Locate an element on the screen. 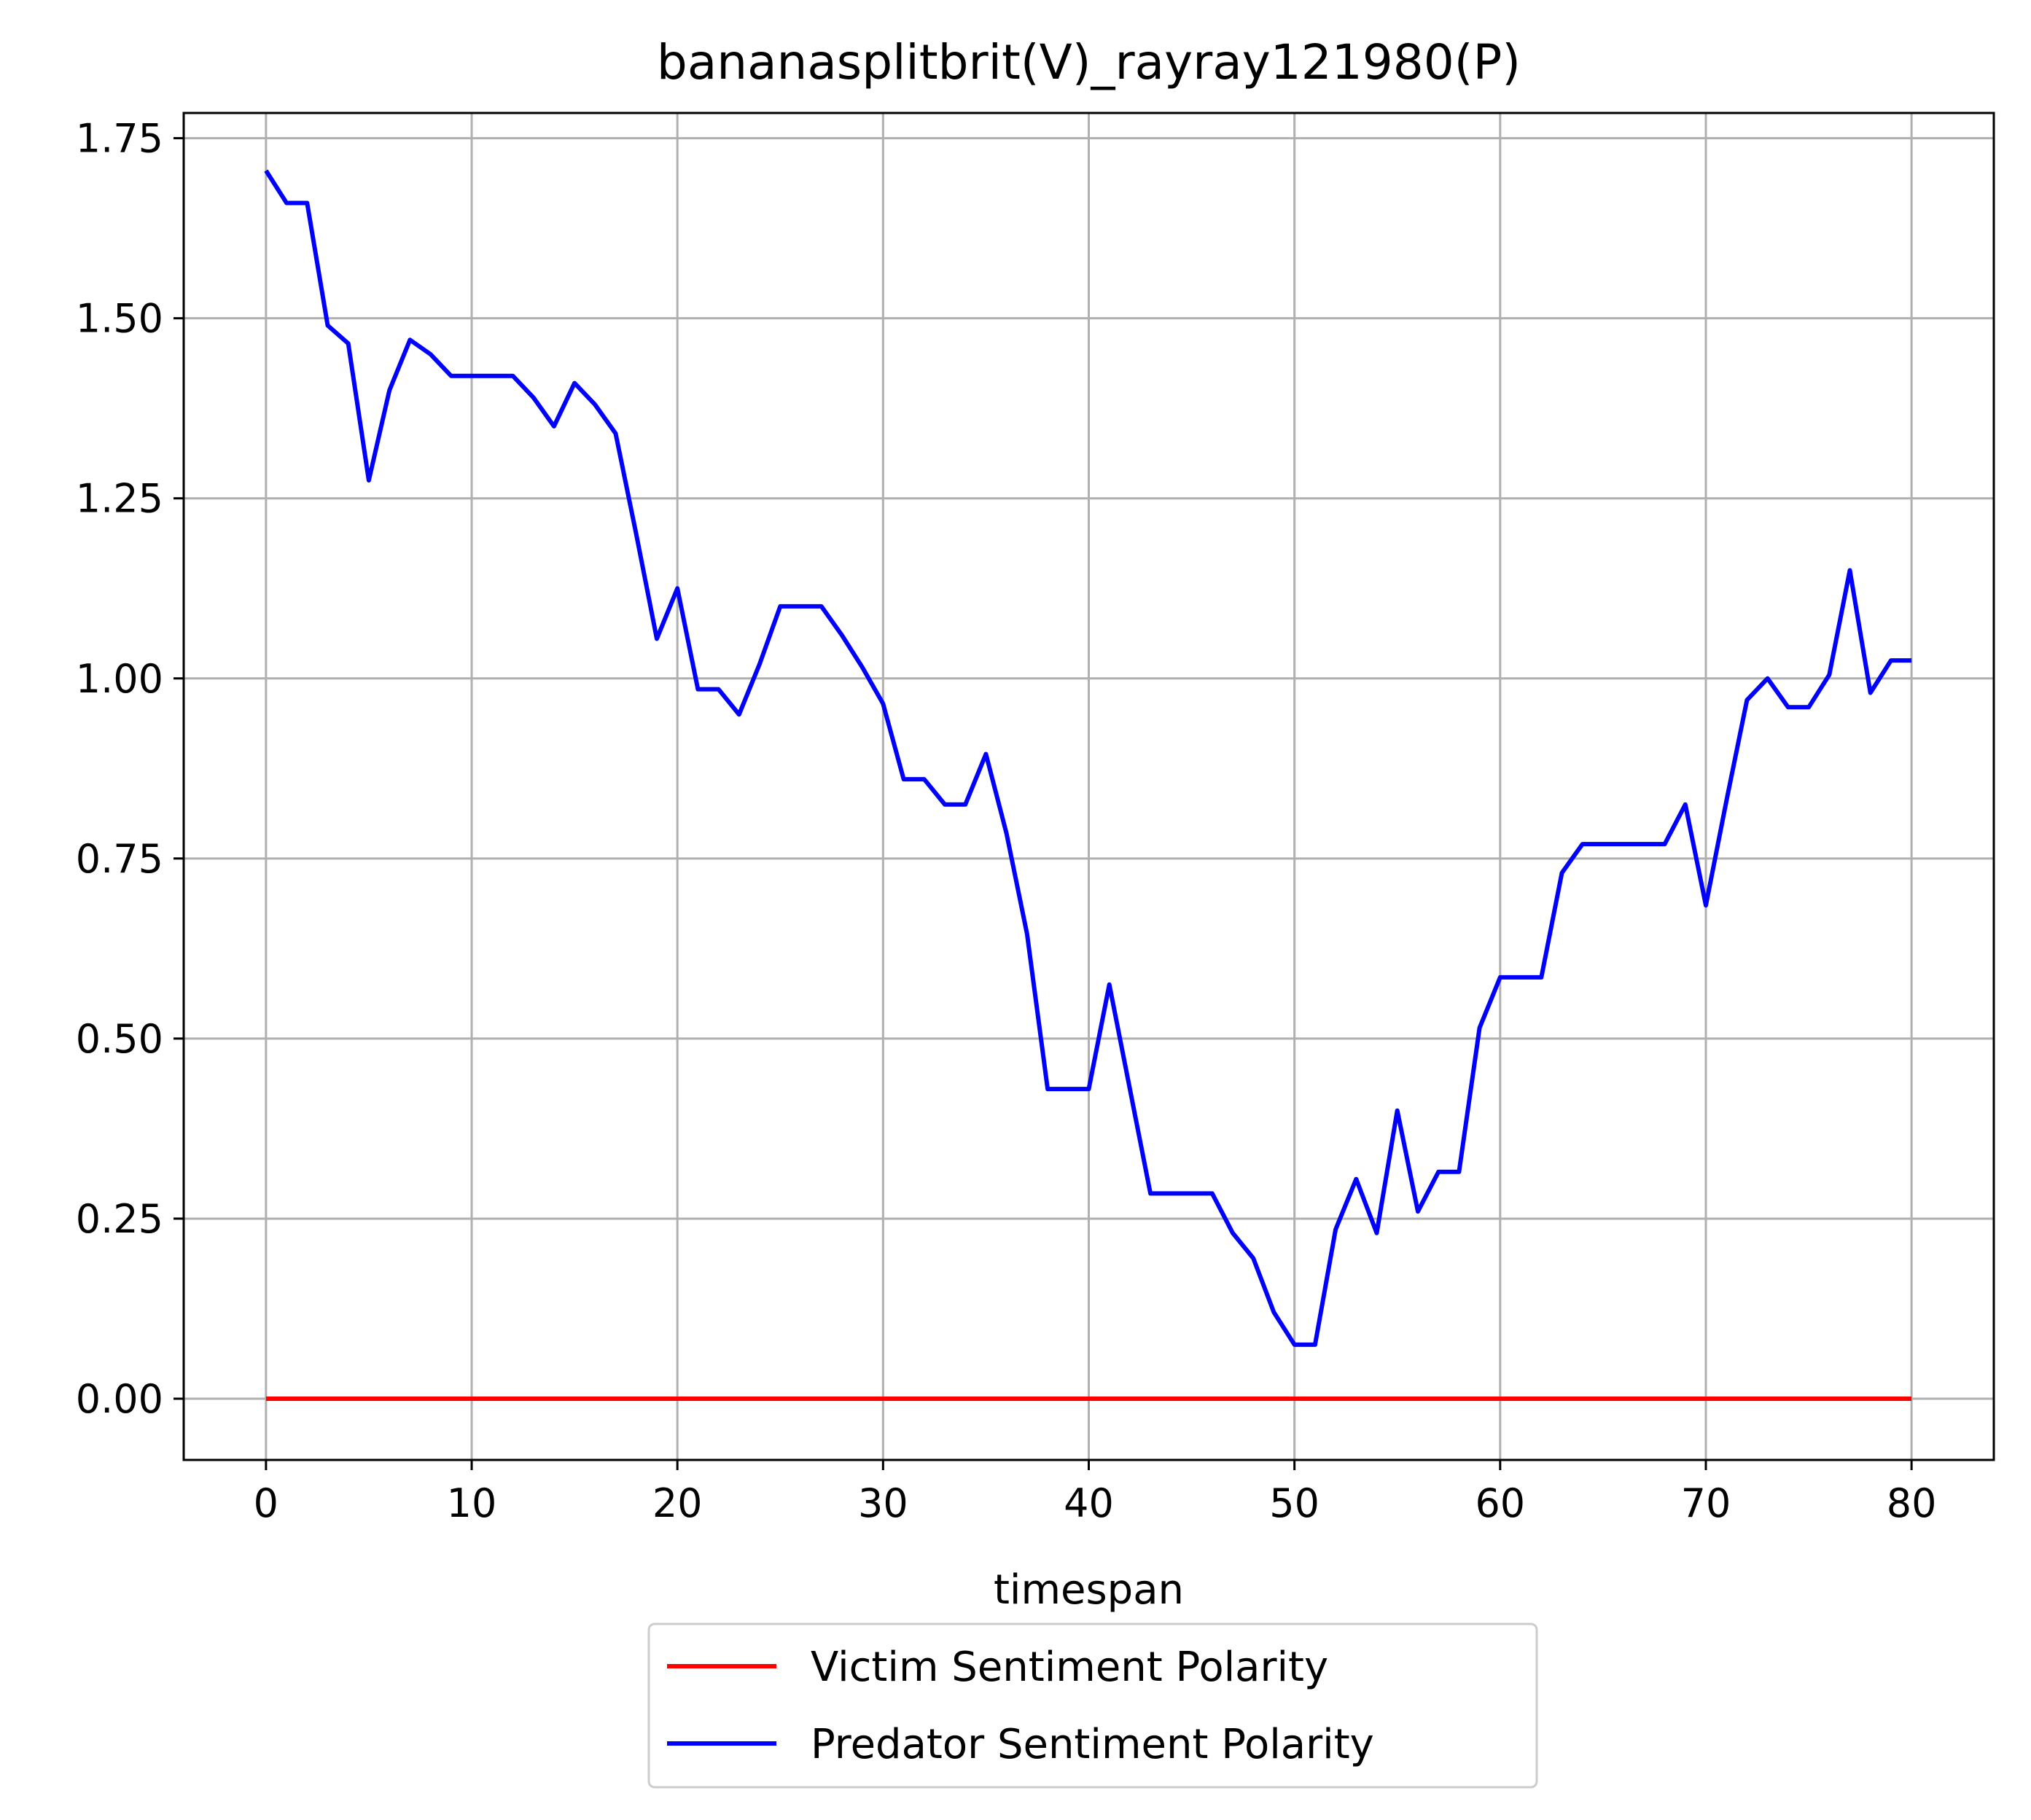 The height and width of the screenshot is (1820, 2031). legend-box is located at coordinates (1092, 1705).